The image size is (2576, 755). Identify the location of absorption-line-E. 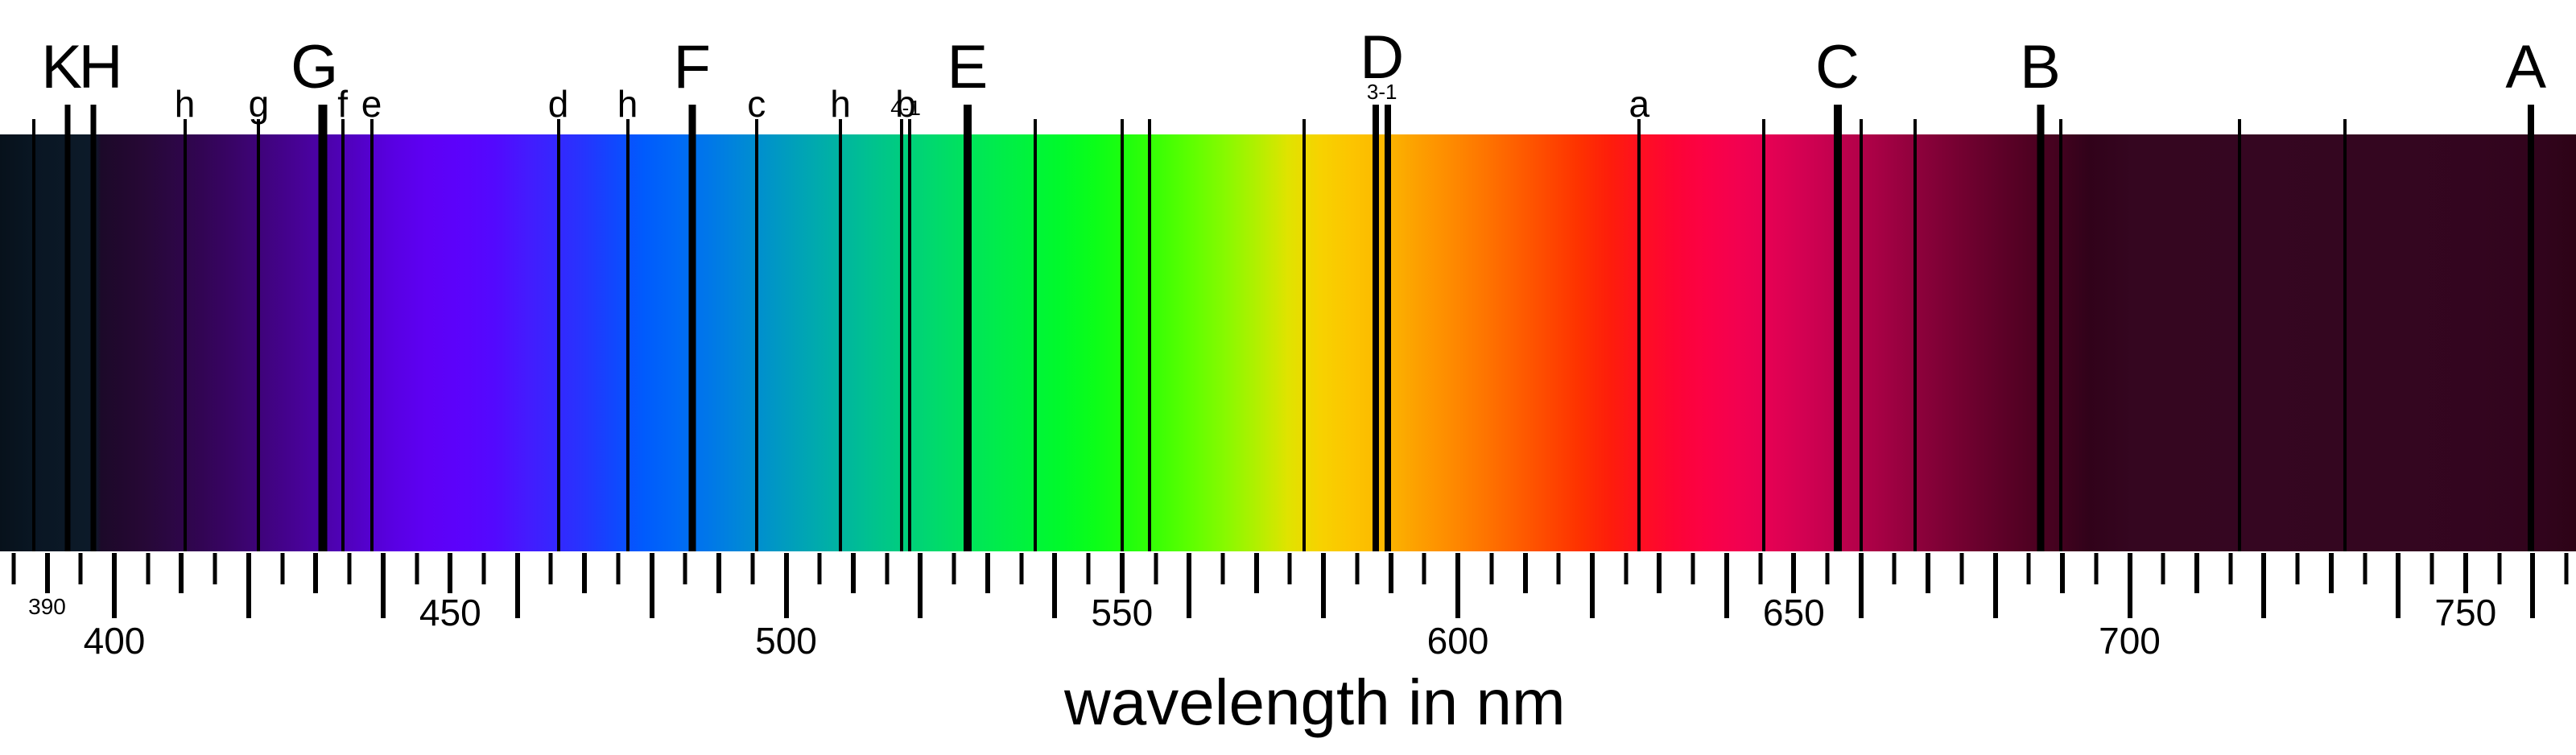
(967, 328).